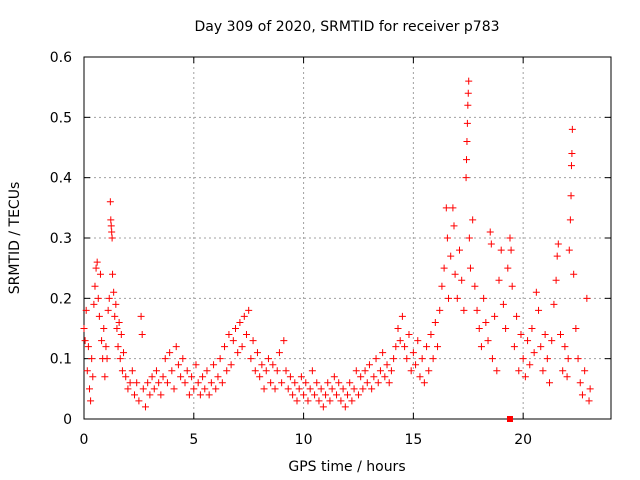  What do you see at coordinates (61, 118) in the screenshot?
I see `y-tick-label: 0.5` at bounding box center [61, 118].